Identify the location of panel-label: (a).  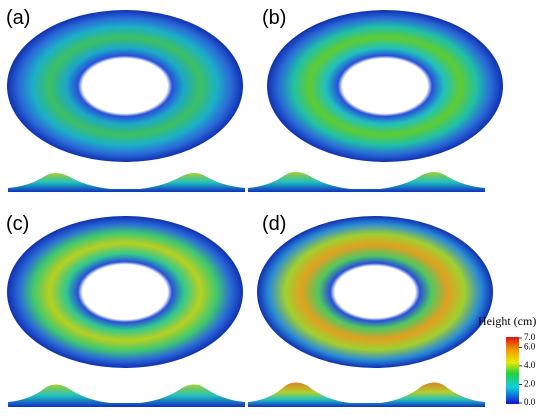
(18, 18).